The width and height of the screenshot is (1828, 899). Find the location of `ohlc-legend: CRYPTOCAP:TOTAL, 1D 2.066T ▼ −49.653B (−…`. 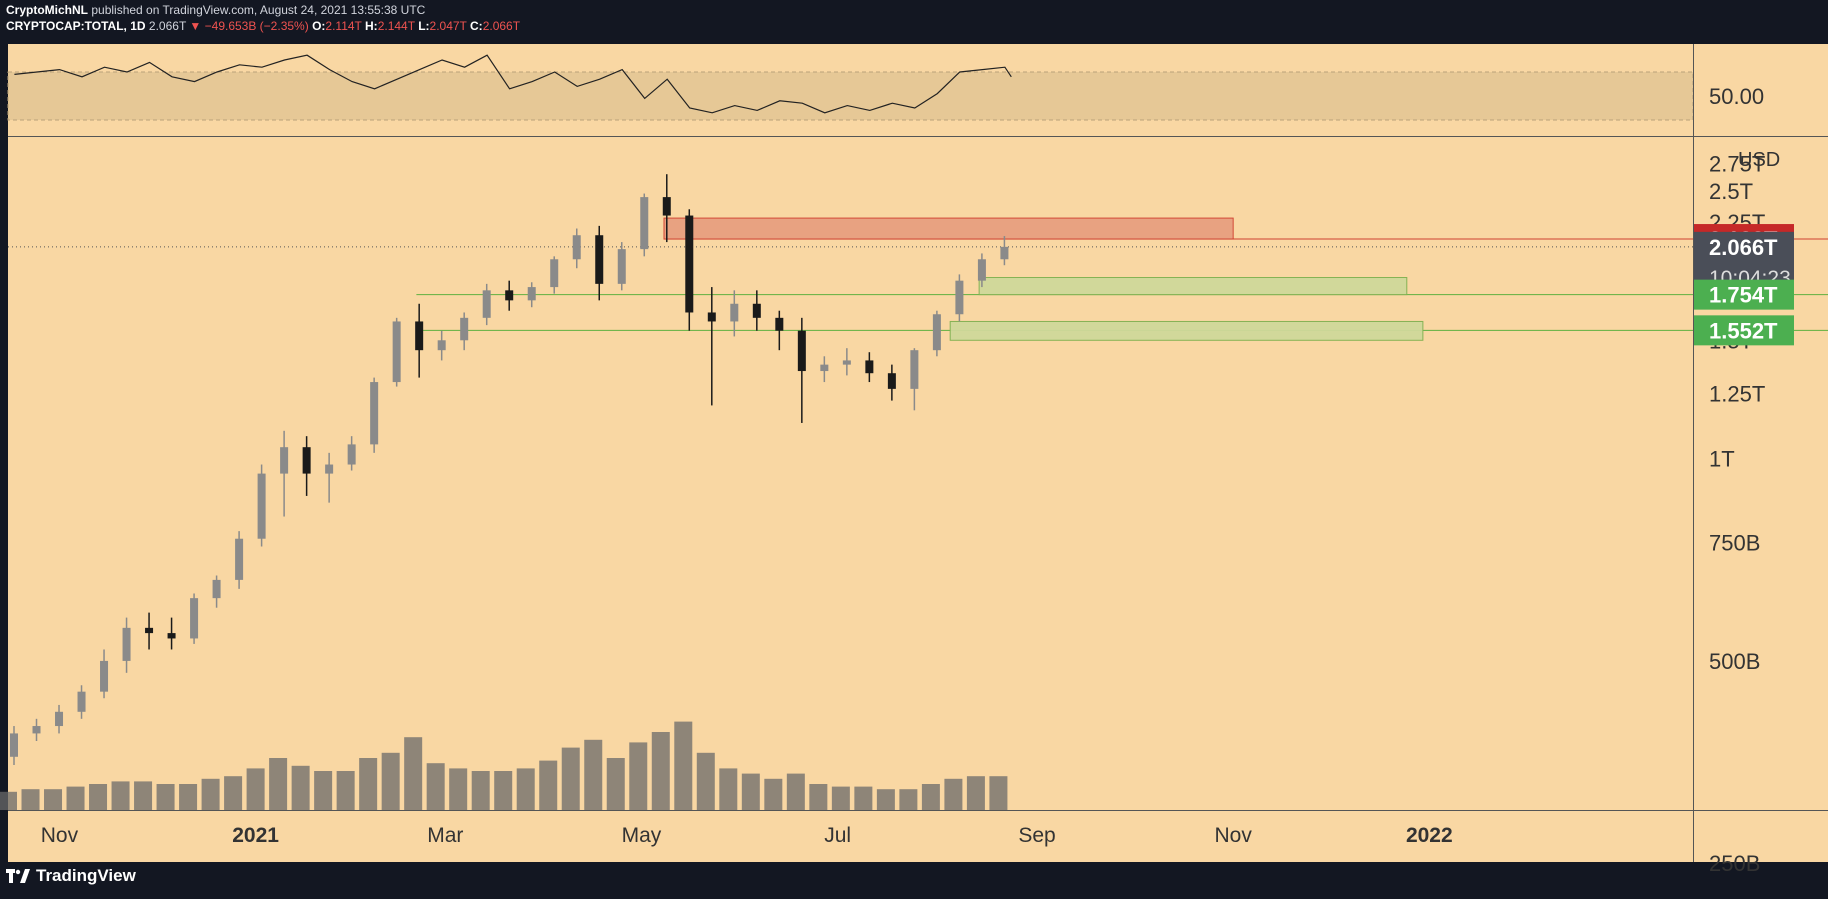

ohlc-legend: CRYPTOCAP:TOTAL, 1D 2.066T ▼ −49.653B (−… is located at coordinates (263, 26).